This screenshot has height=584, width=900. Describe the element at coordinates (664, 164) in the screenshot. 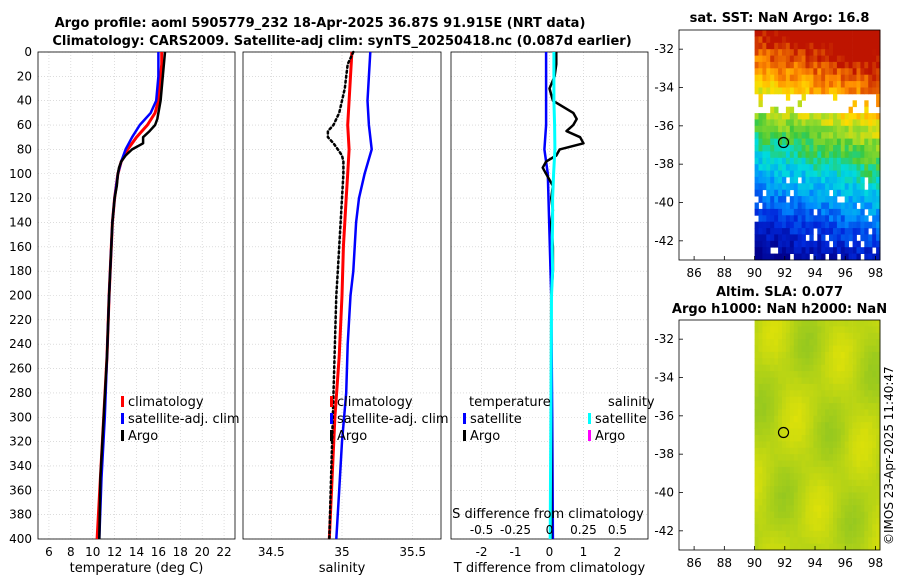

I see `y-tick-label: -38` at that location.